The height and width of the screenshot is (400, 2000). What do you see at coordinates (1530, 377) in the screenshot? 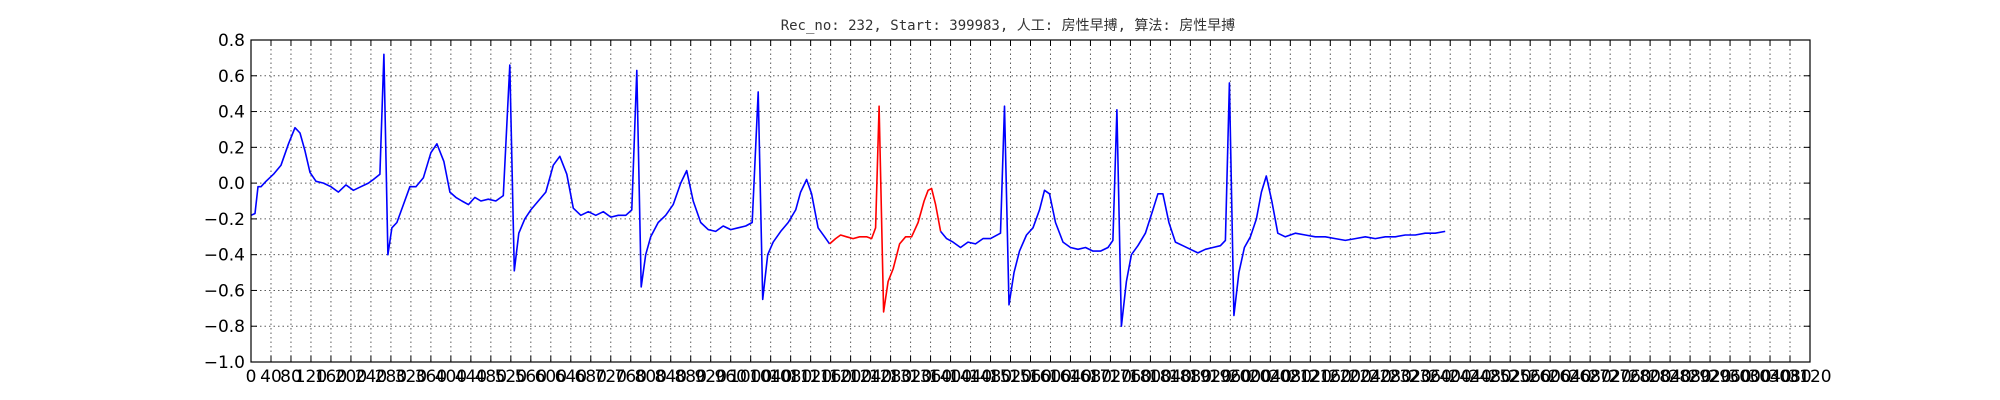
I see `x-tick-label: 2560` at bounding box center [1530, 377].